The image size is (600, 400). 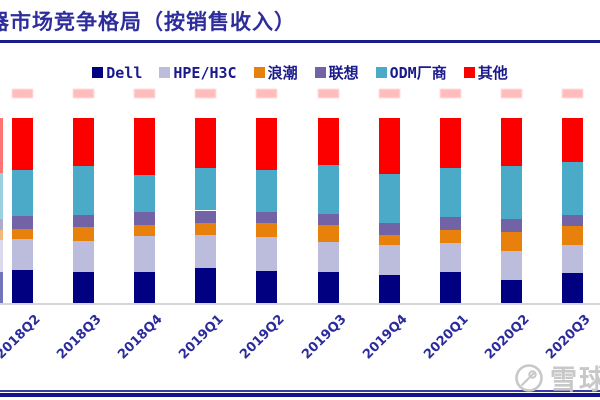 What do you see at coordinates (575, 380) in the screenshot?
I see `watermark-text: 雪球` at bounding box center [575, 380].